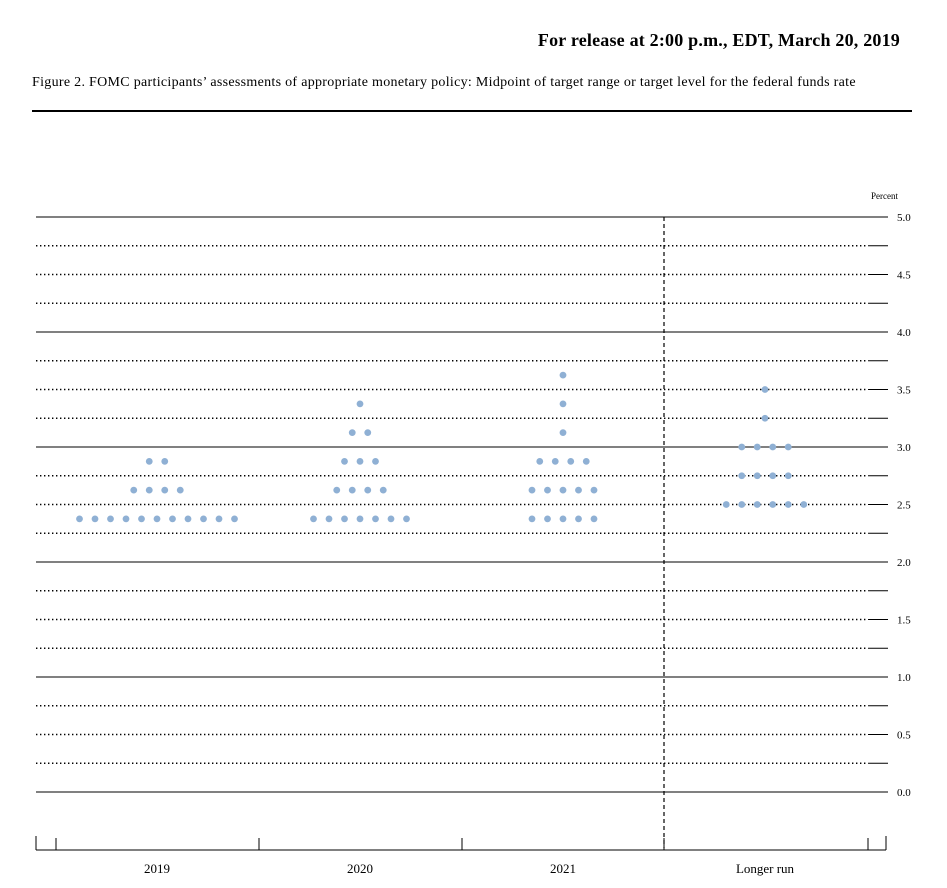  What do you see at coordinates (442, 447) in the screenshot?
I see `dot-series` at bounding box center [442, 447].